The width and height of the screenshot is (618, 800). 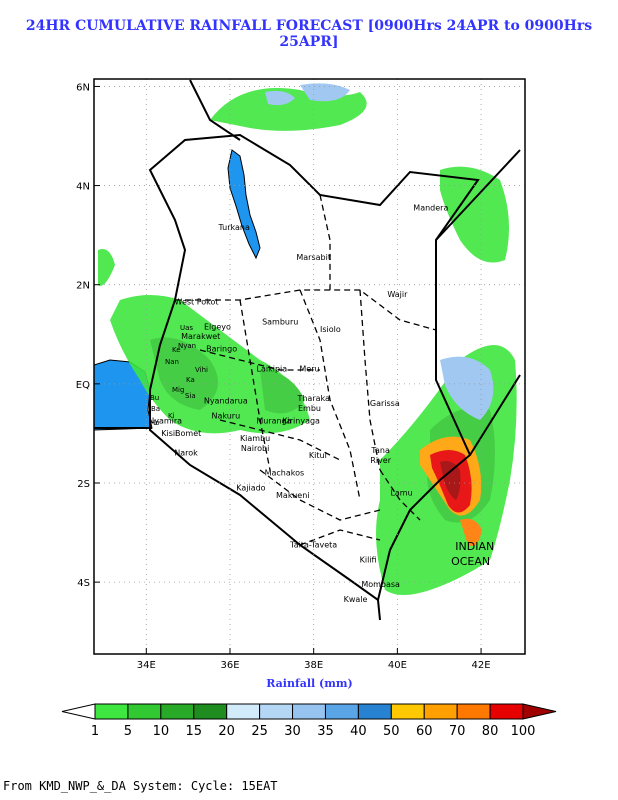 I want to click on place-label: Kilifi, so click(x=368, y=559).